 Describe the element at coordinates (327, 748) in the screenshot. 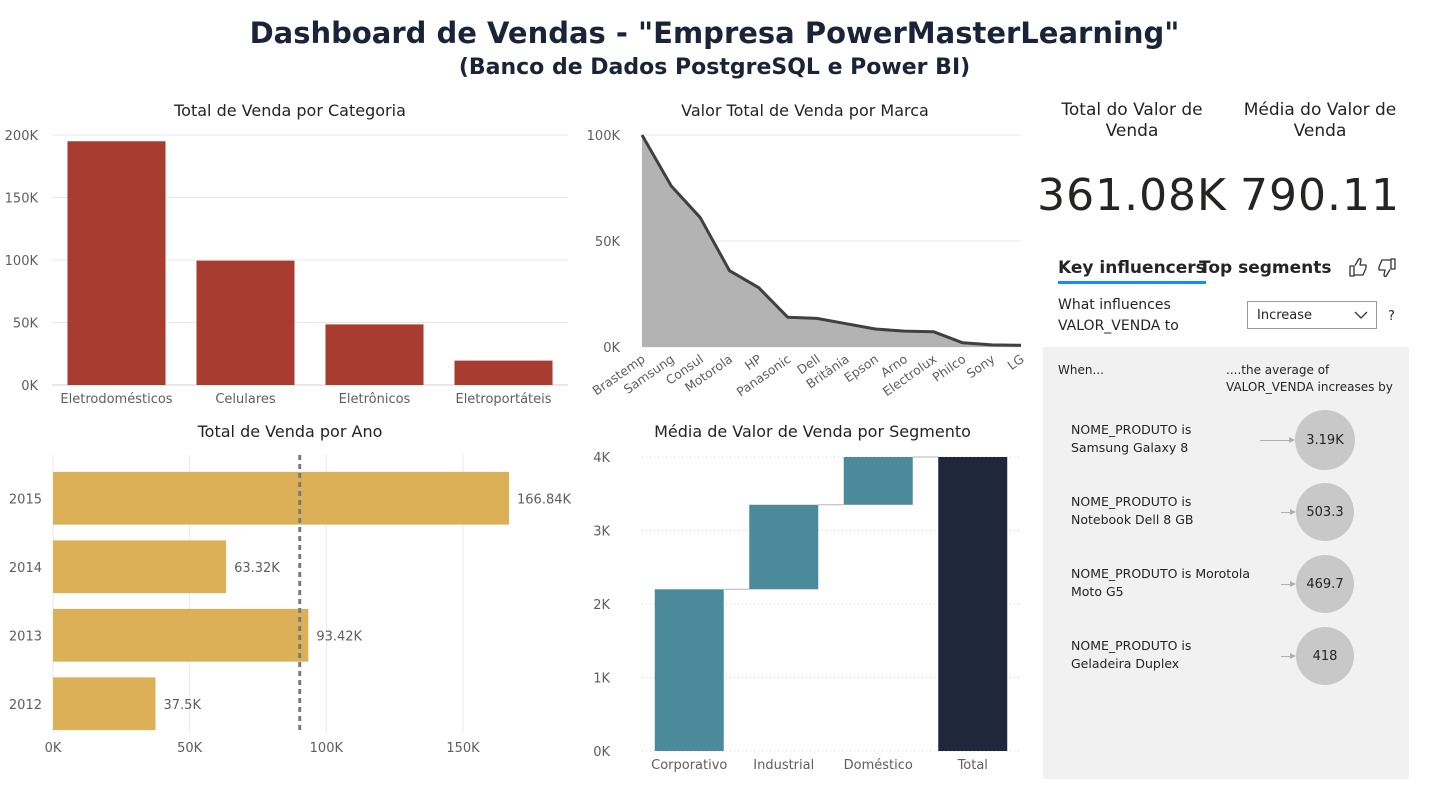

I see `x-tick-label: 100K` at that location.